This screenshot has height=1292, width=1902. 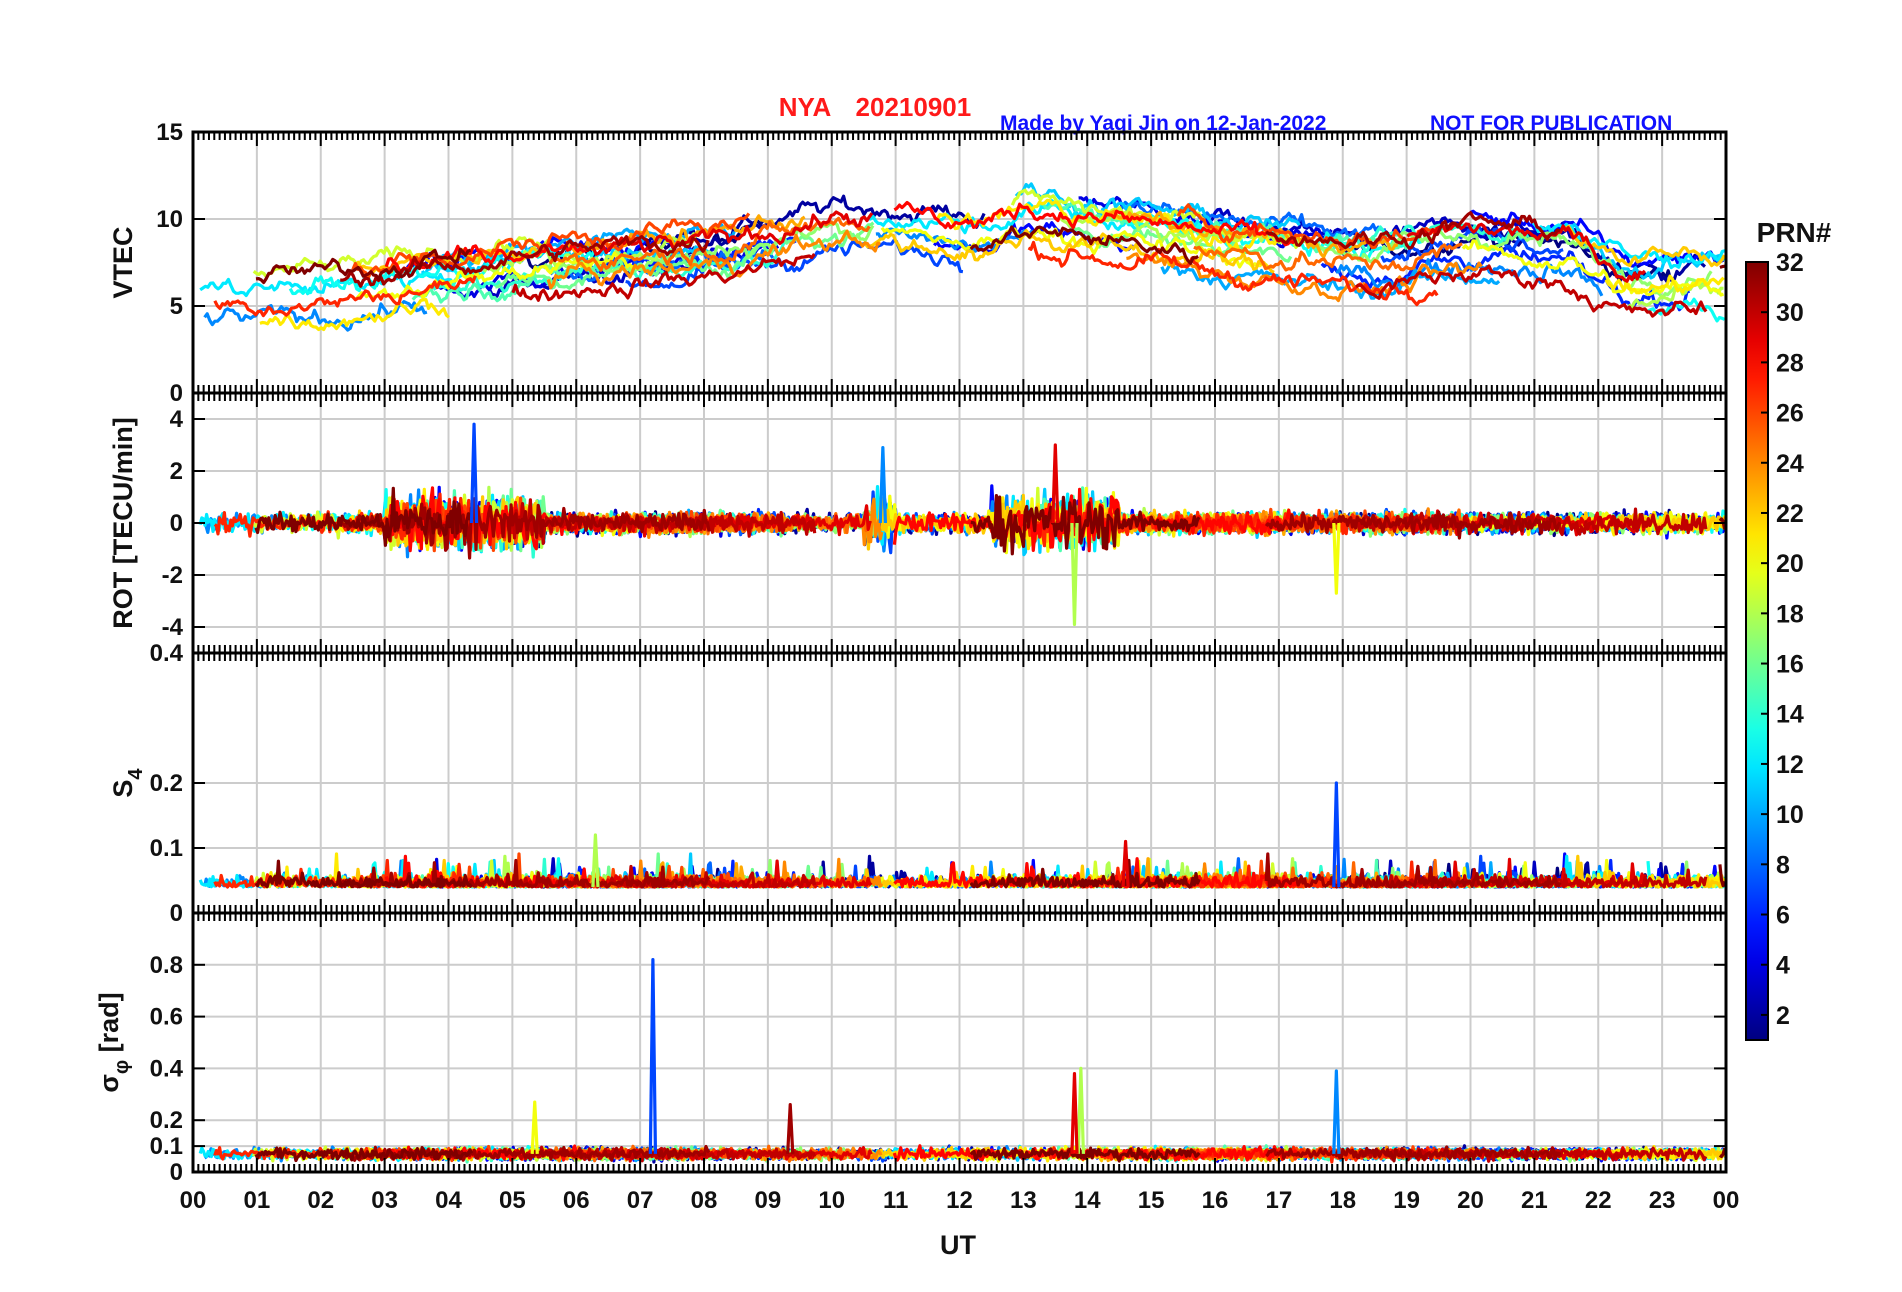 I want to click on colorbar-tick-label: 24, so click(x=1790, y=464).